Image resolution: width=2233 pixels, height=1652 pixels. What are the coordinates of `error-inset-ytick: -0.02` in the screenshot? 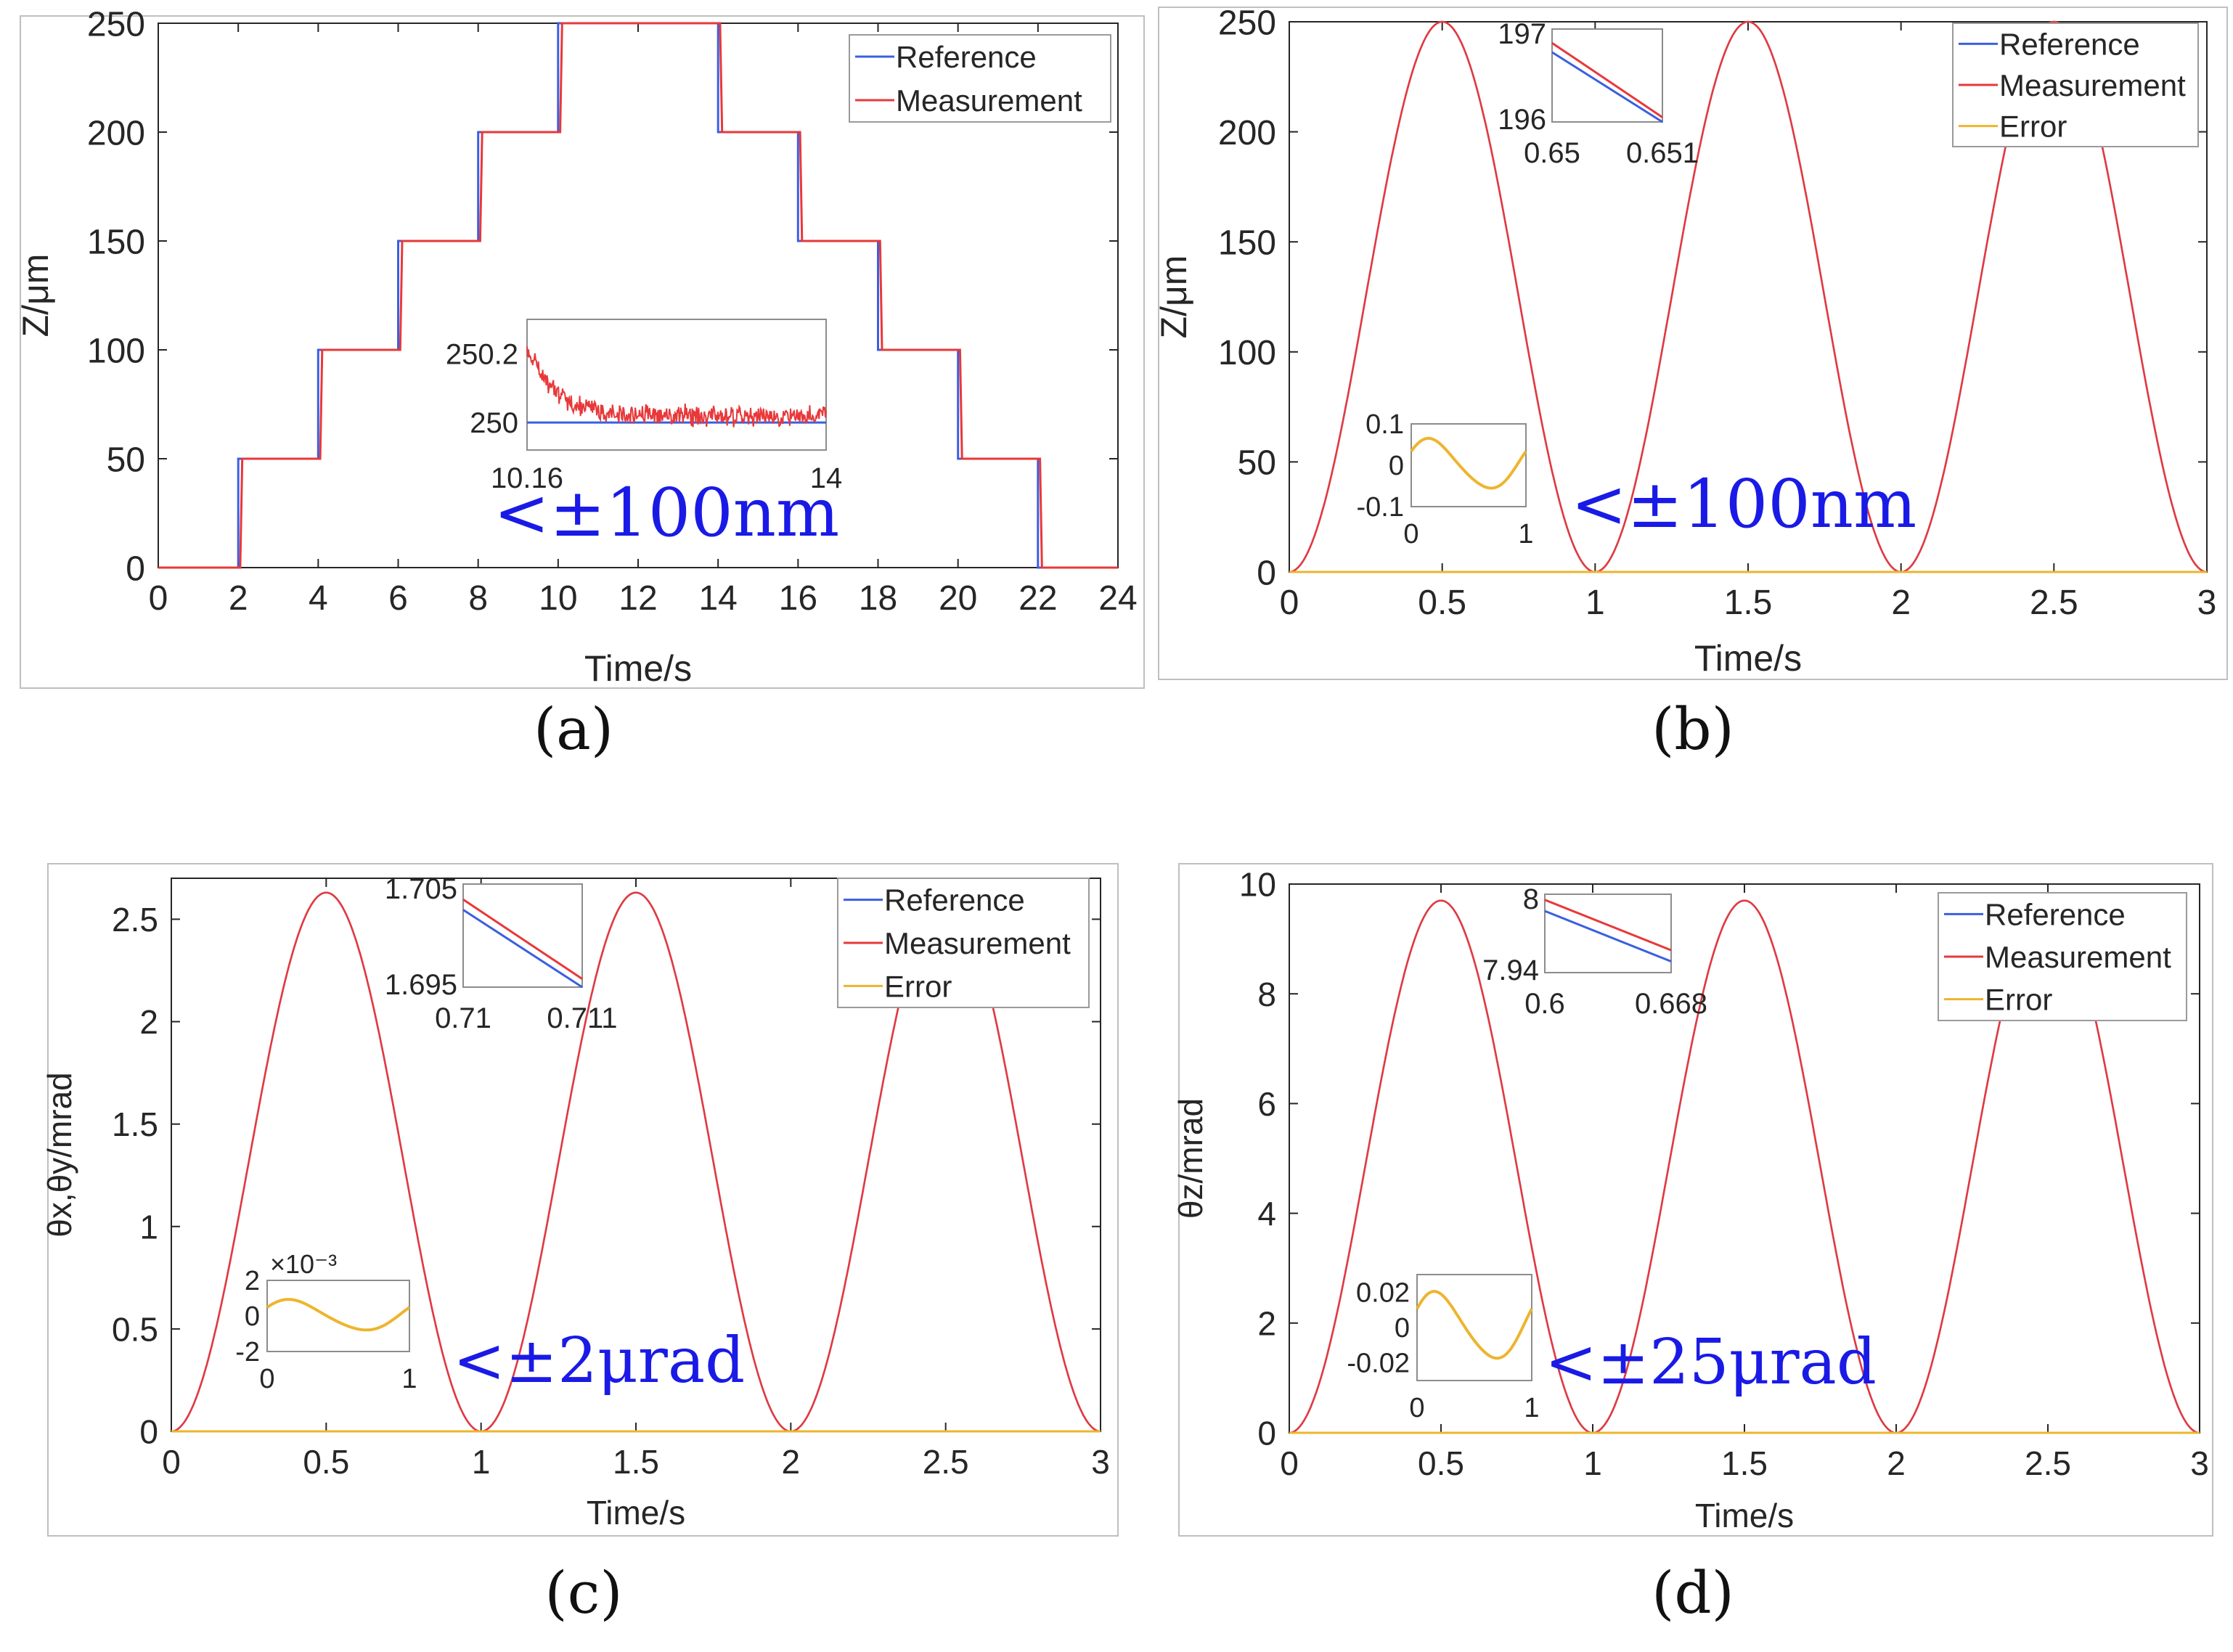 It's located at (1378, 1364).